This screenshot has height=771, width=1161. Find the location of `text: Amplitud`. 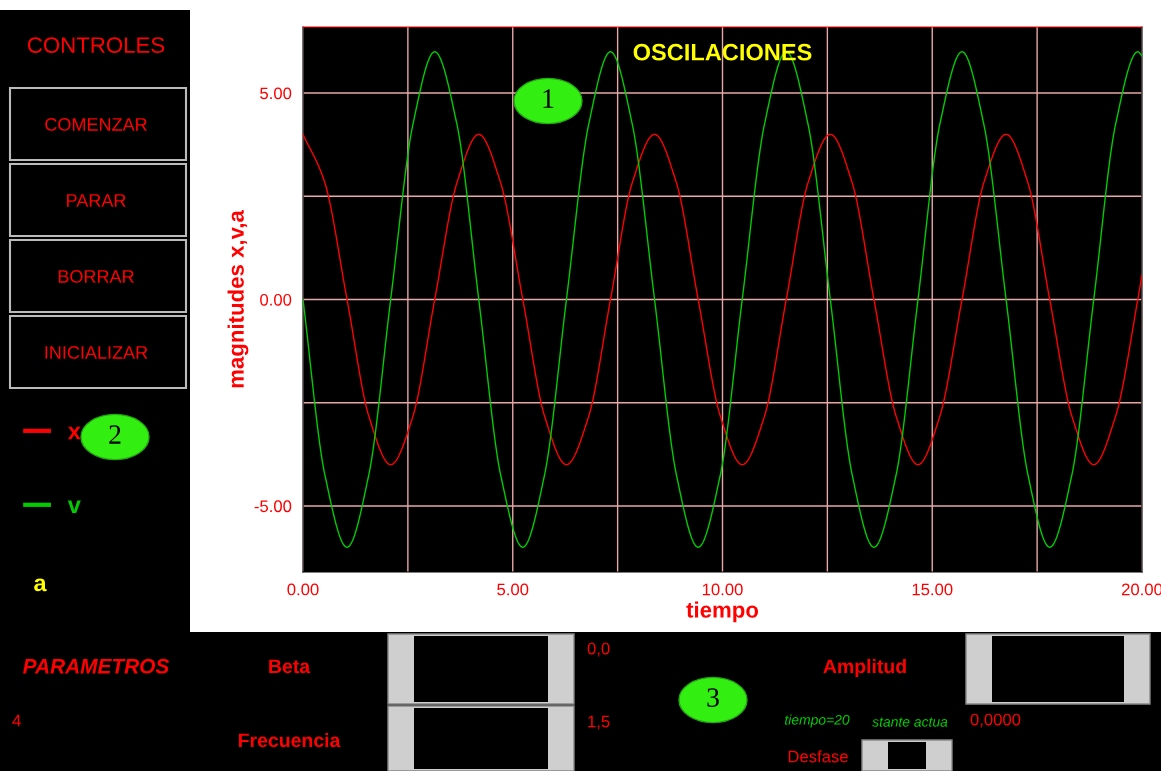

text: Amplitud is located at coordinates (864, 668).